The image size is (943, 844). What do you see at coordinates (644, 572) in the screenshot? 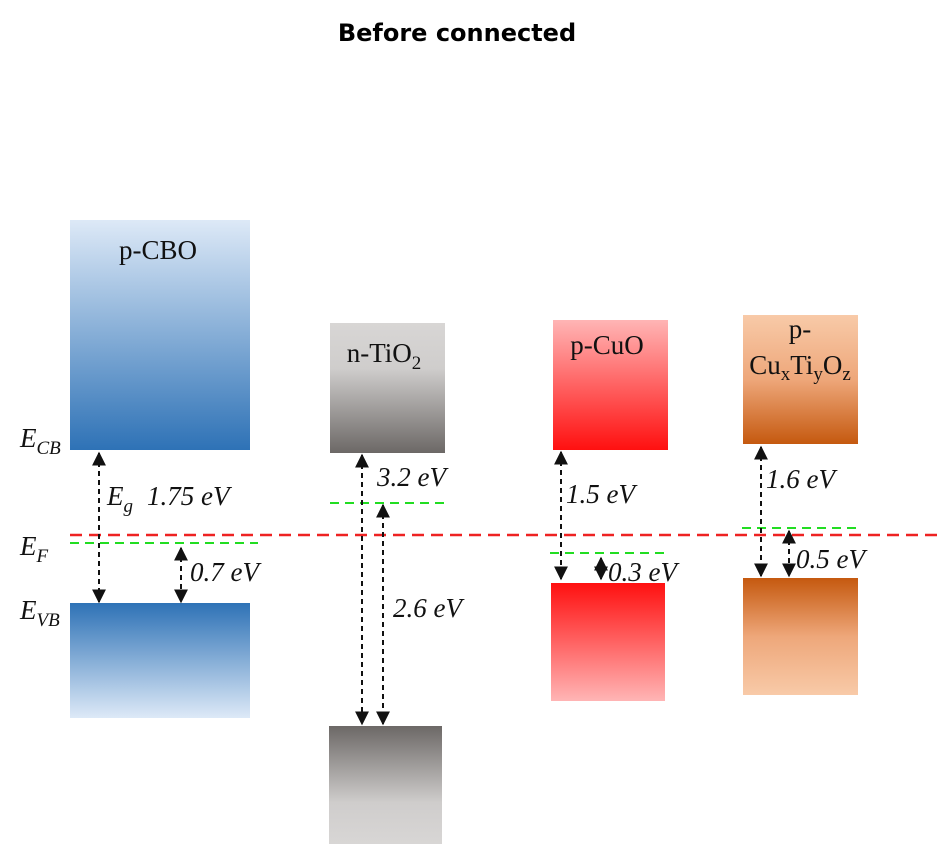
I see `energy-label: 0.3 eV` at bounding box center [644, 572].